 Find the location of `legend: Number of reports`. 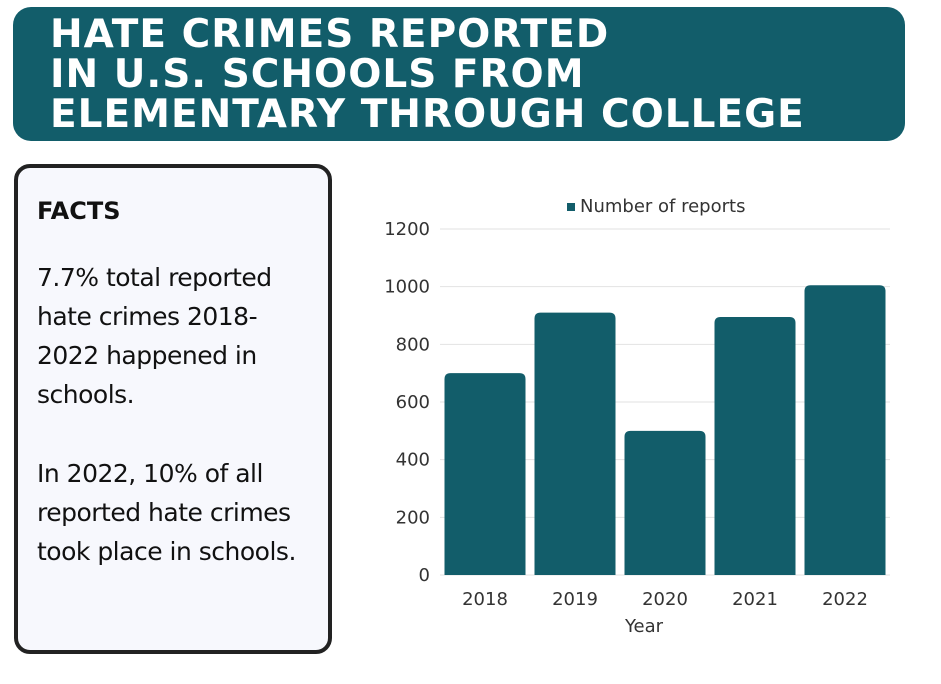

legend: Number of reports is located at coordinates (656, 206).